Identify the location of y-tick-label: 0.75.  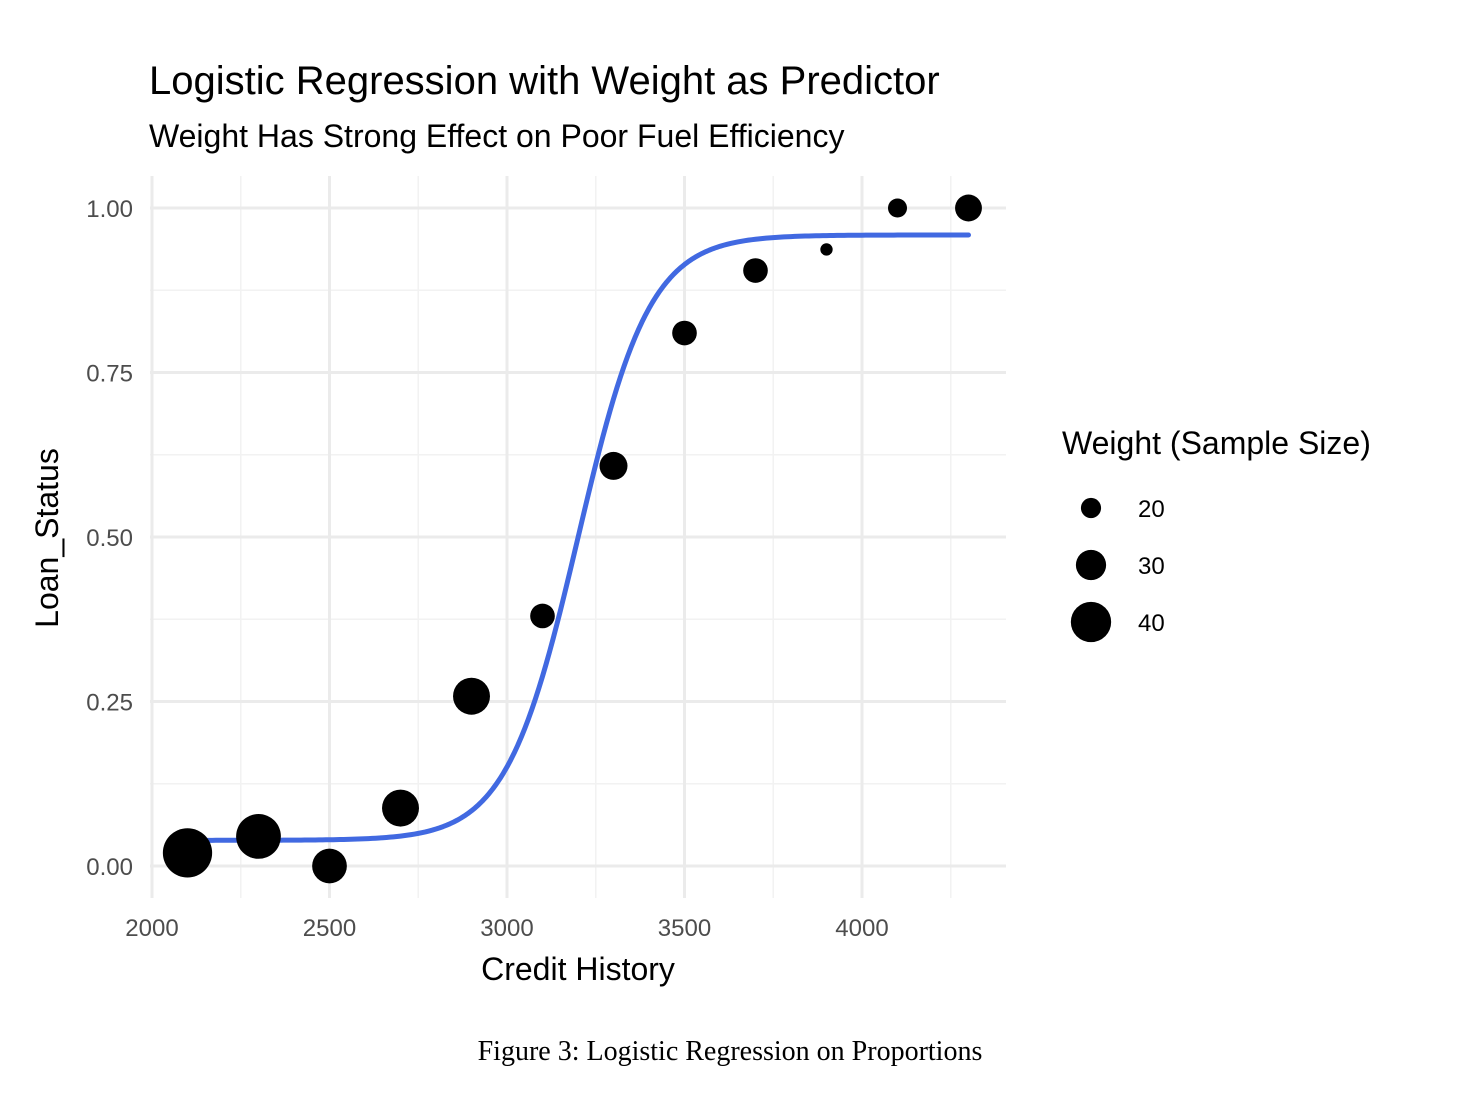
(109, 374).